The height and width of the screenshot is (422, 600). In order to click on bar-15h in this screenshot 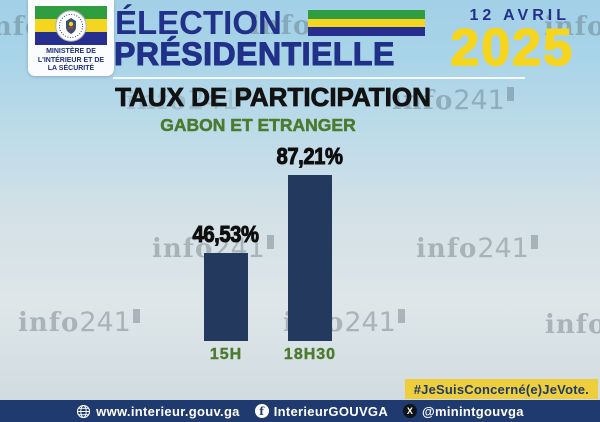, I will do `click(226, 297)`.